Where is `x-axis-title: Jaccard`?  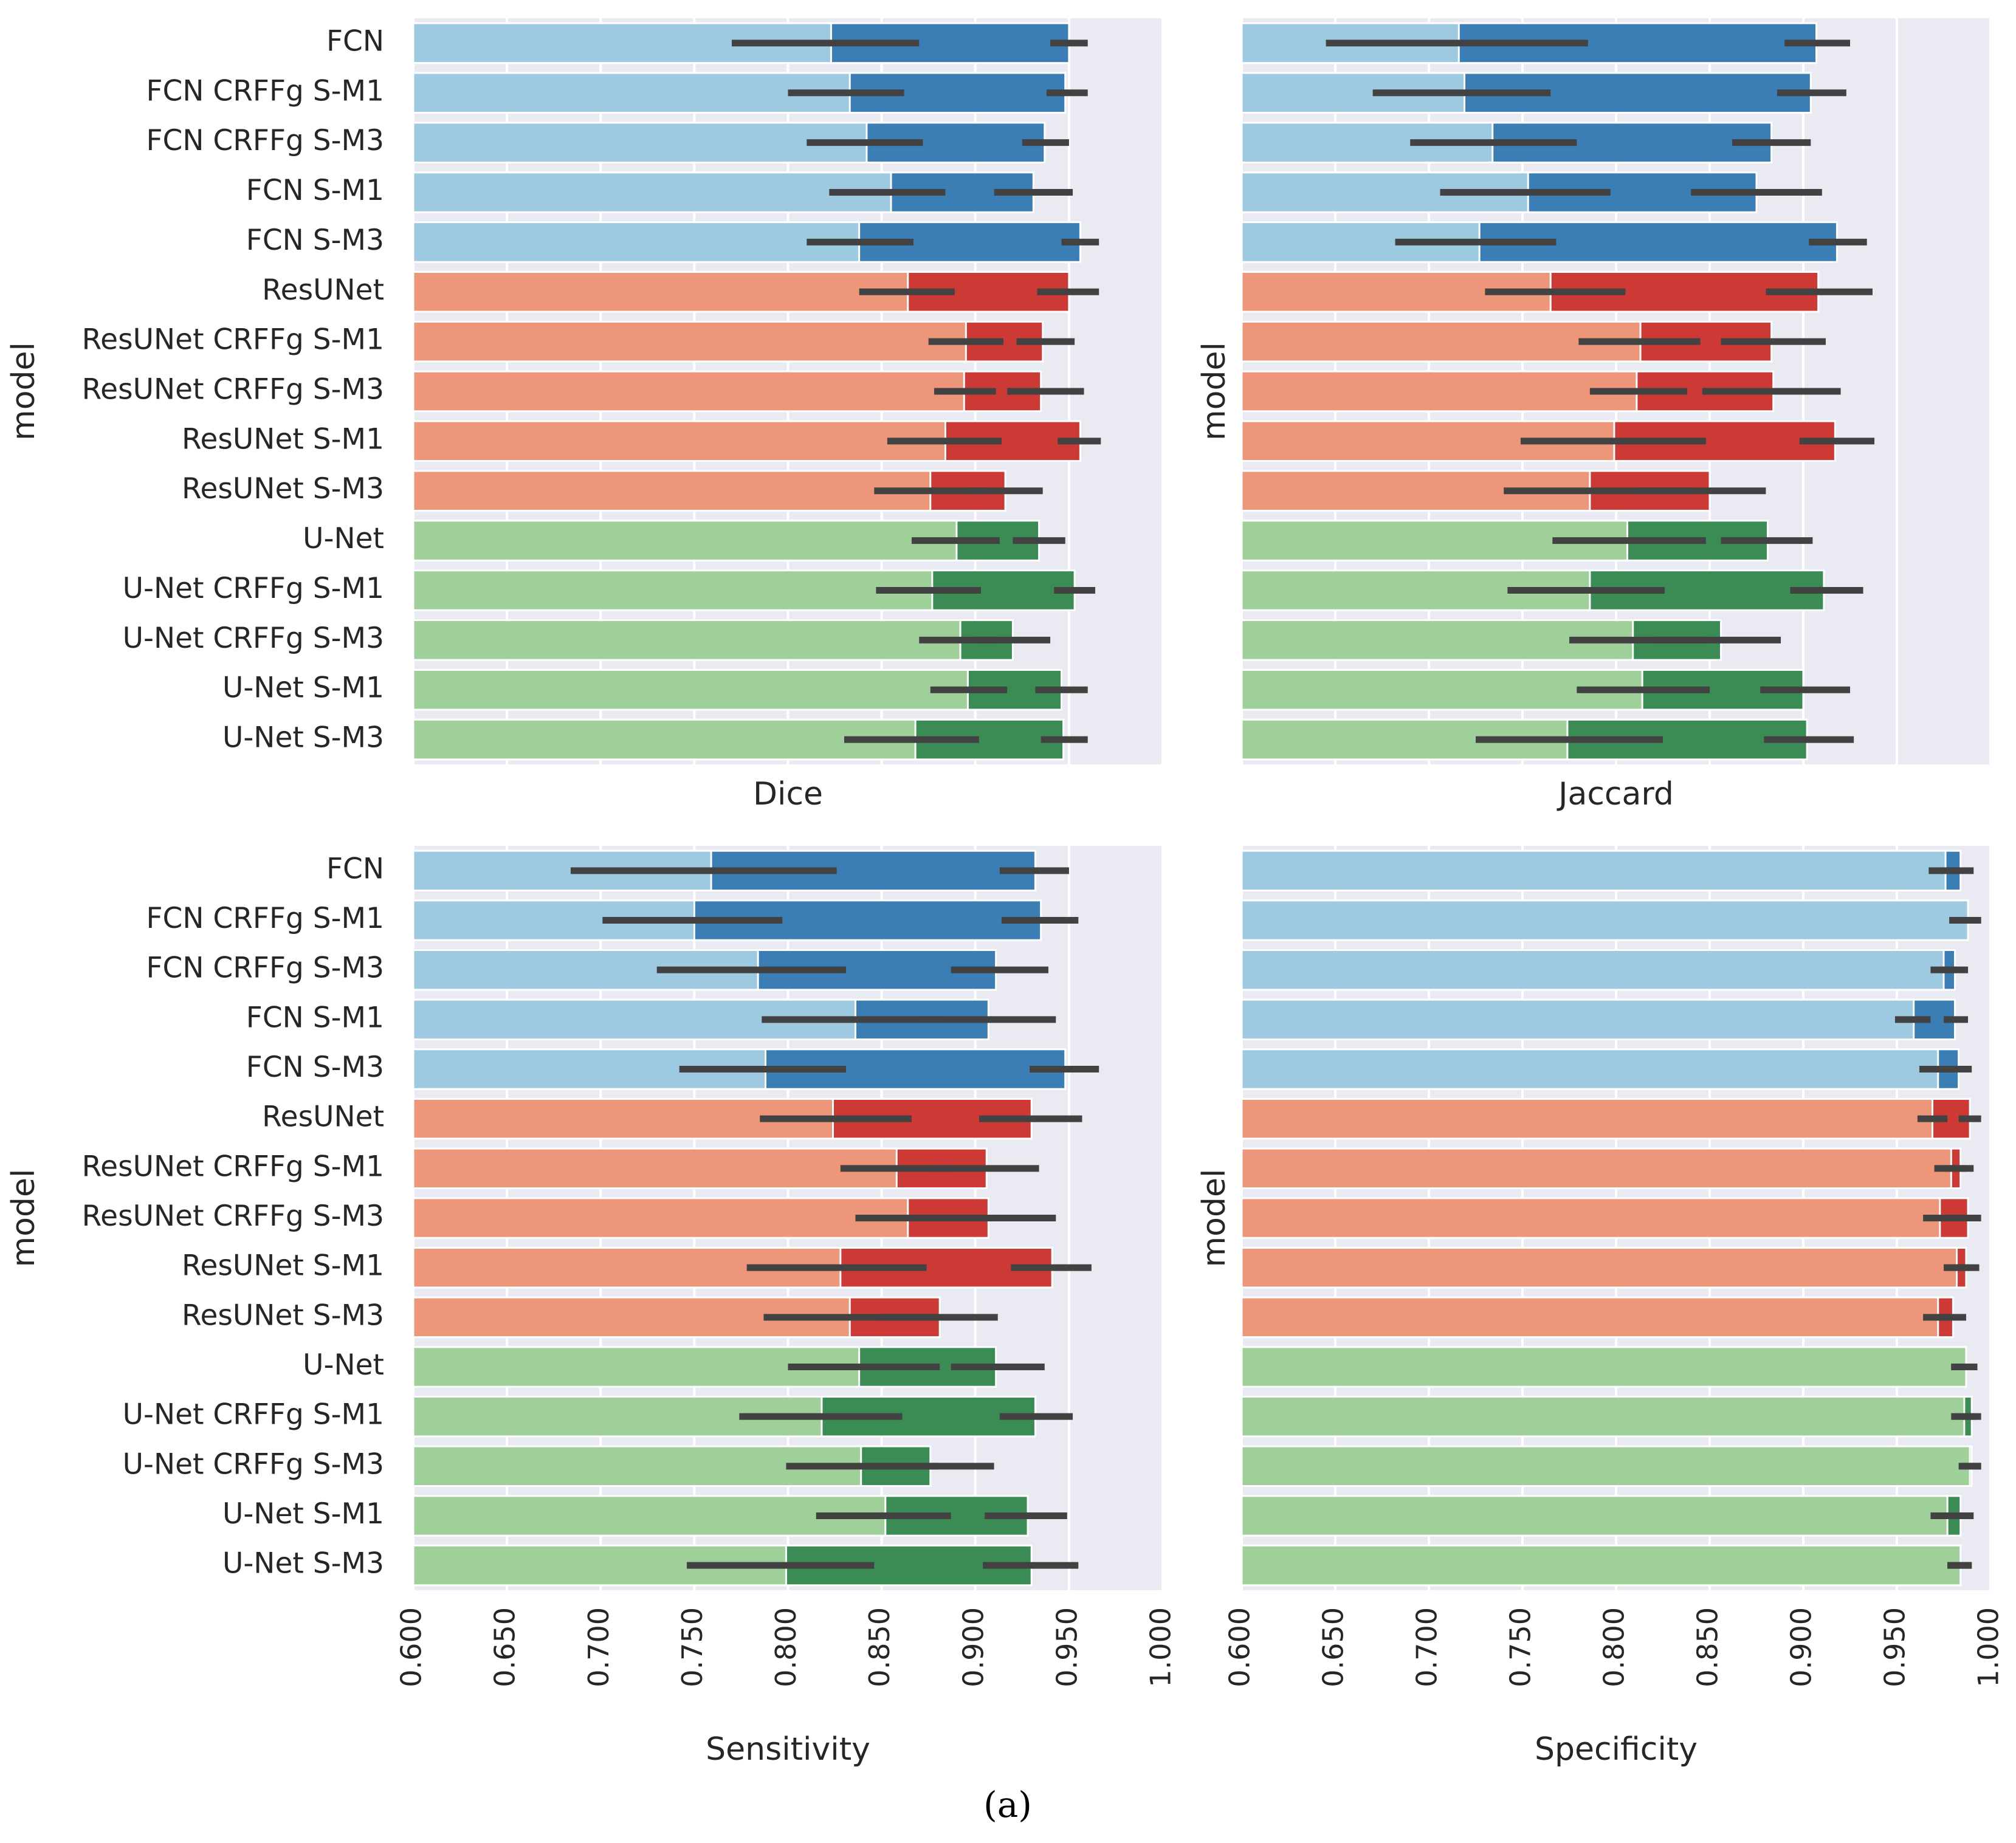
x-axis-title: Jaccard is located at coordinates (1615, 794).